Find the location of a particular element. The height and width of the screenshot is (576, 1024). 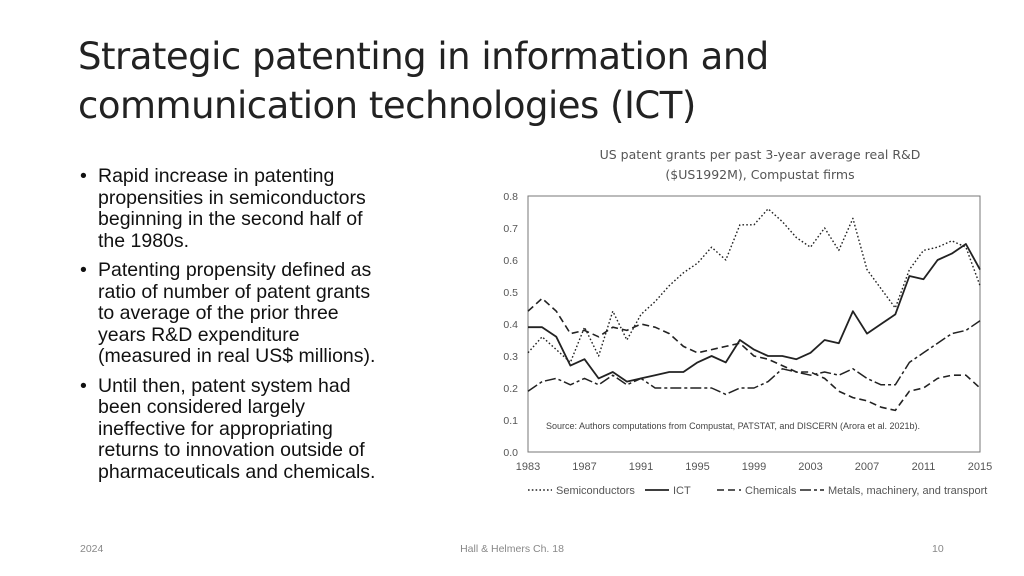

y-tick-label: 0.0 is located at coordinates (510, 453).